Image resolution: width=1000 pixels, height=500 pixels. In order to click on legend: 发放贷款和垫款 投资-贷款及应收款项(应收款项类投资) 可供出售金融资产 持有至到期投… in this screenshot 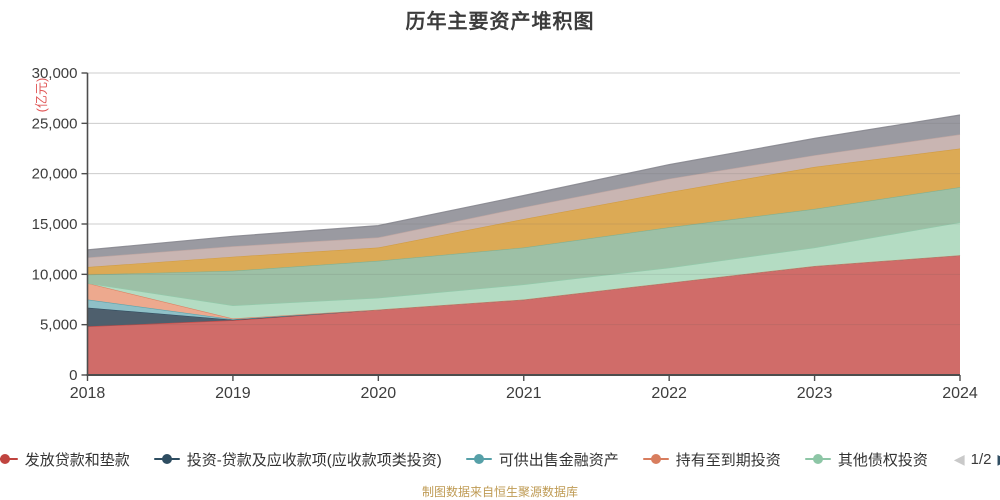, I will do `click(500, 459)`.